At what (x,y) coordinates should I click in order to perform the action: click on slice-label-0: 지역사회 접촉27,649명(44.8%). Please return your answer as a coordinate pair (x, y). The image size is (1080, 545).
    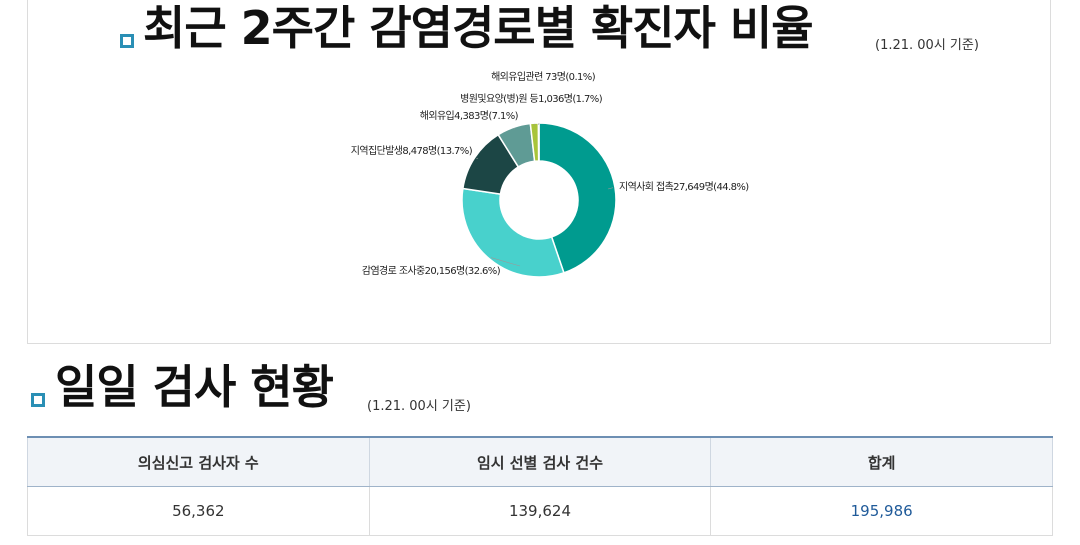
    Looking at the image, I should click on (684, 187).